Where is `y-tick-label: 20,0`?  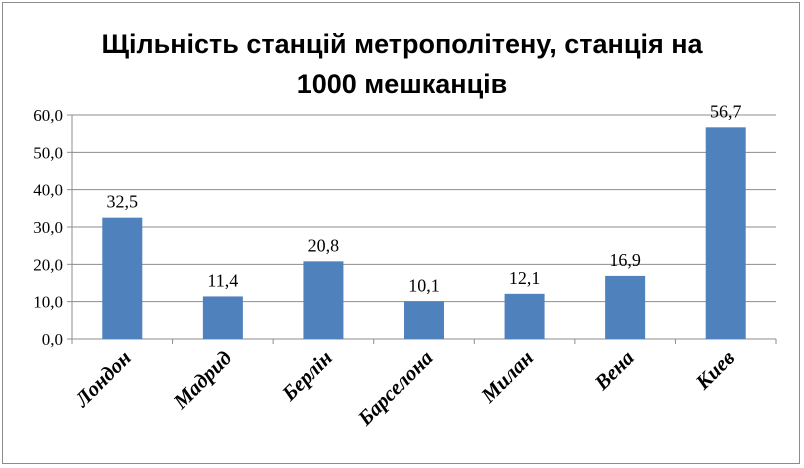
y-tick-label: 20,0 is located at coordinates (48, 264).